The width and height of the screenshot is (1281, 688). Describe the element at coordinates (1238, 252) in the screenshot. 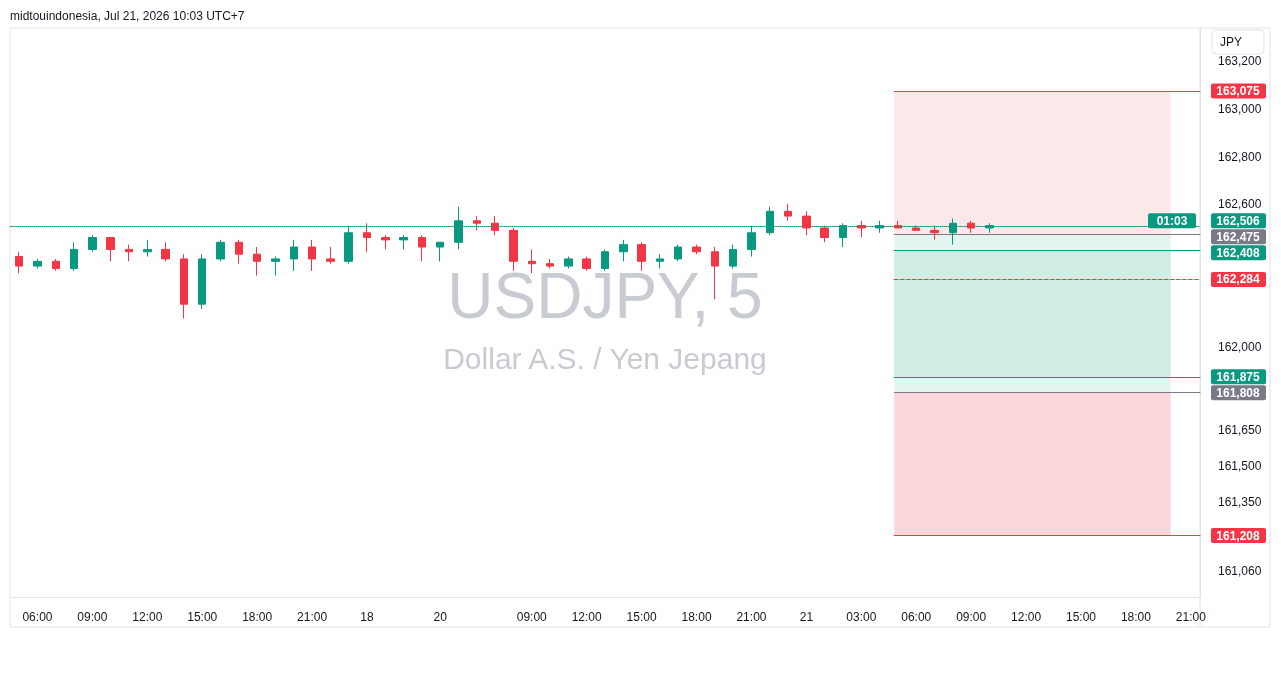

I see `ref-line-label: 162,408` at that location.